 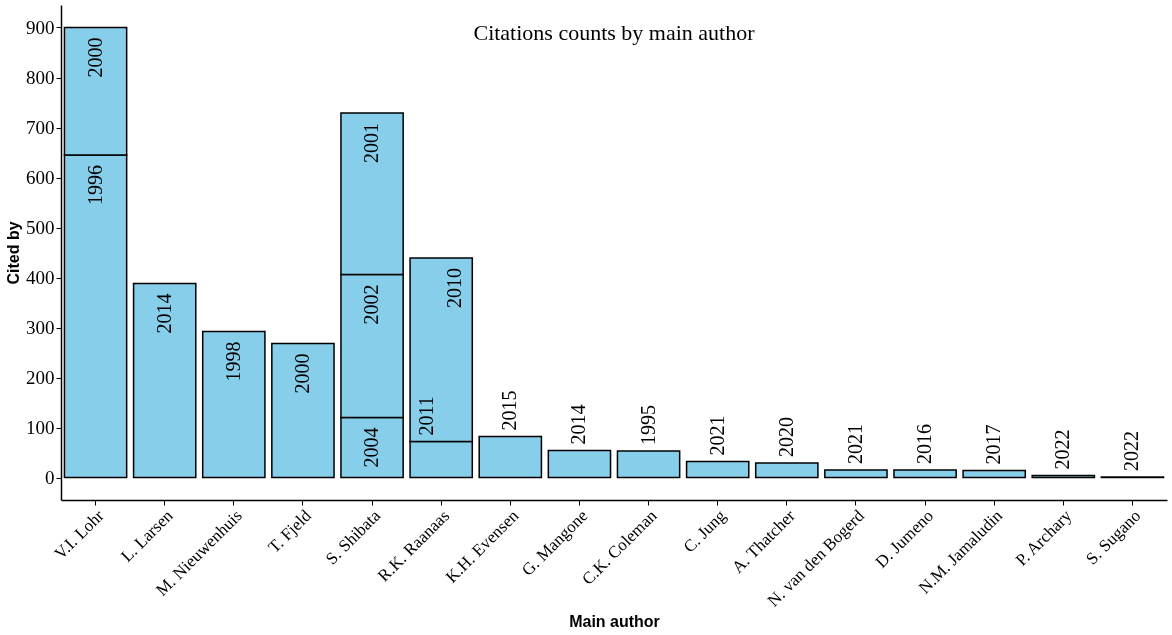 I want to click on y-tick-label: 500, so click(x=40, y=227).